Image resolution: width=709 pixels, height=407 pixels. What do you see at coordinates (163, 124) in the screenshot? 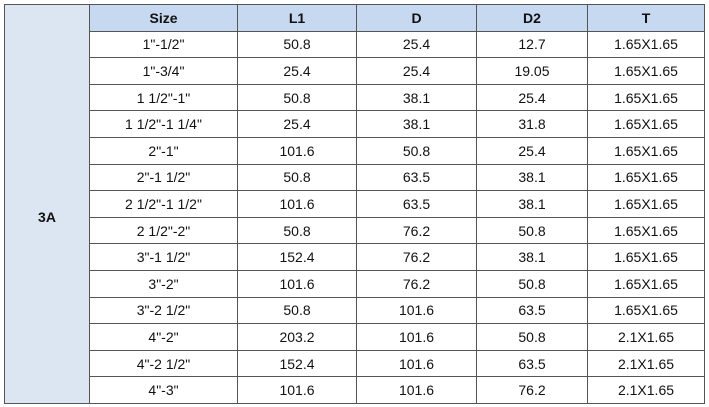
I see `table-cell: 1 1/2"-1 1/4"` at bounding box center [163, 124].